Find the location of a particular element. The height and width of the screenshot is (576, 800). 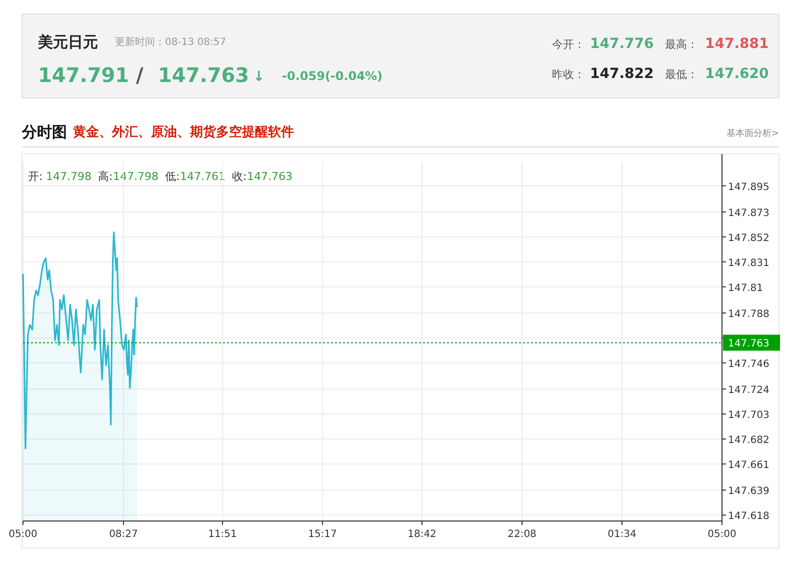

annotation: 低: is located at coordinates (172, 176).